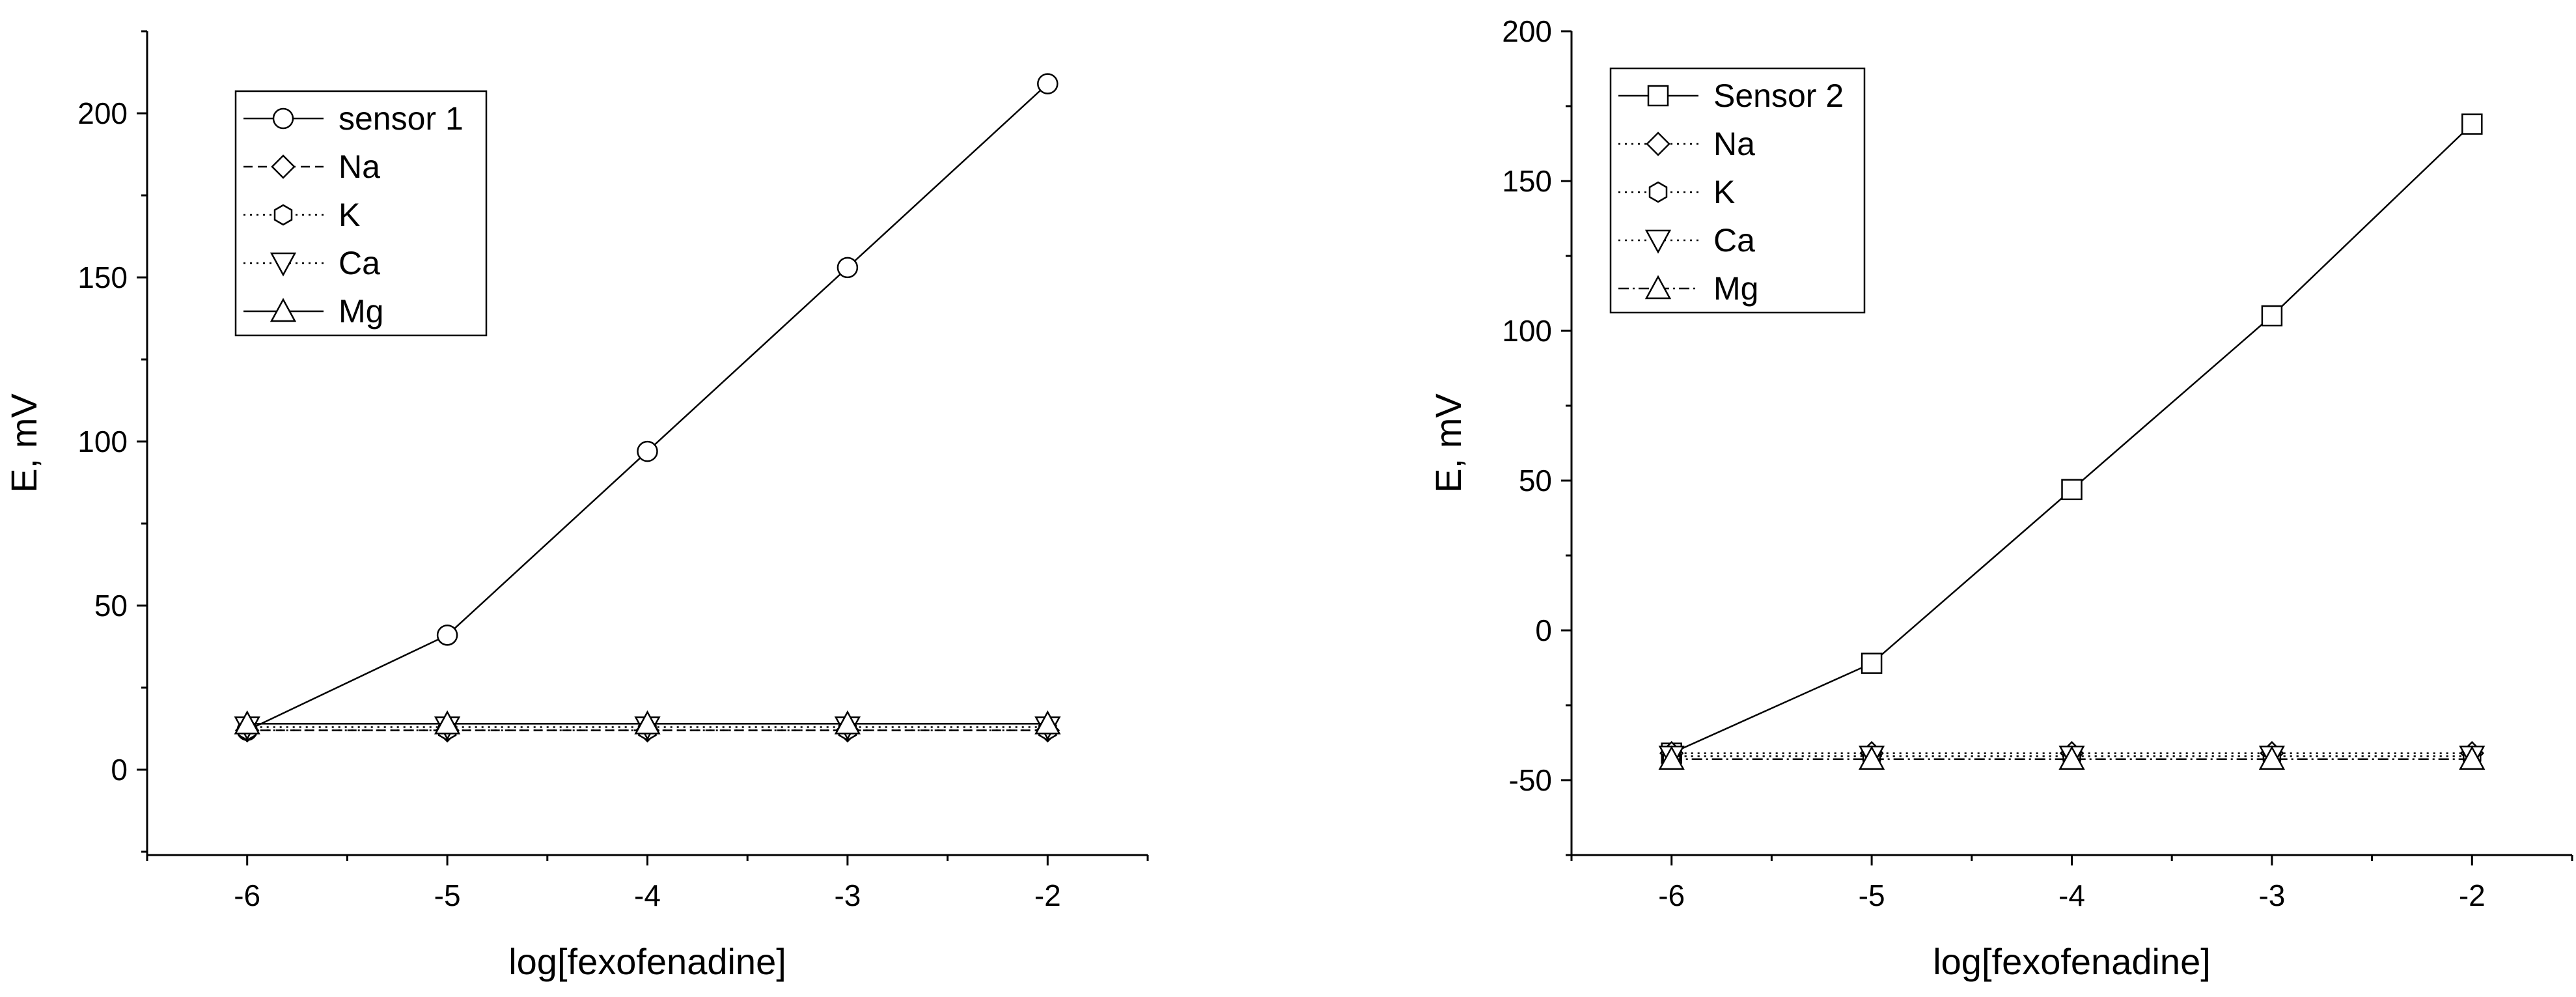 Image resolution: width=2576 pixels, height=997 pixels. What do you see at coordinates (401, 119) in the screenshot?
I see `legend-label: sensor 1` at bounding box center [401, 119].